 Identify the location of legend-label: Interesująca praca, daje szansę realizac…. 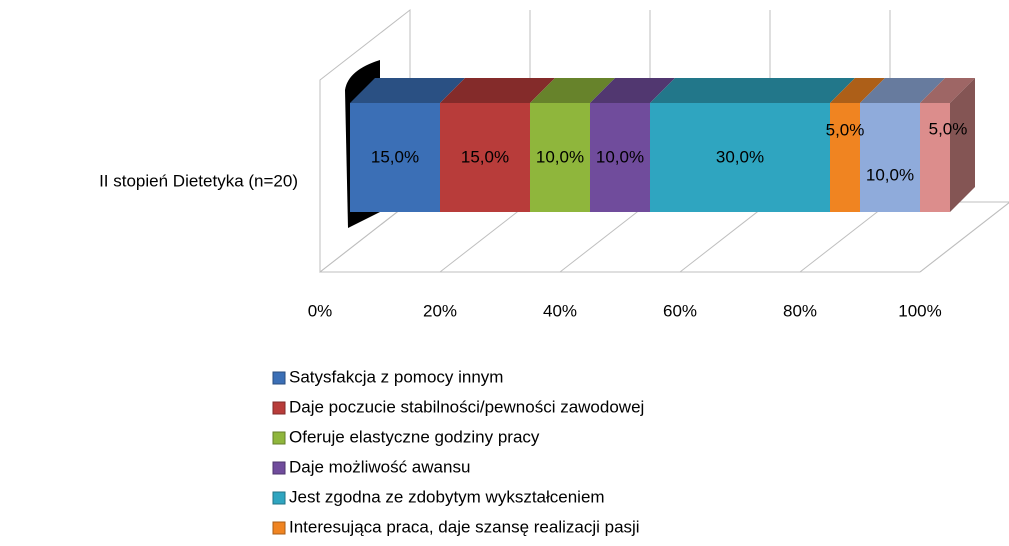
(464, 526).